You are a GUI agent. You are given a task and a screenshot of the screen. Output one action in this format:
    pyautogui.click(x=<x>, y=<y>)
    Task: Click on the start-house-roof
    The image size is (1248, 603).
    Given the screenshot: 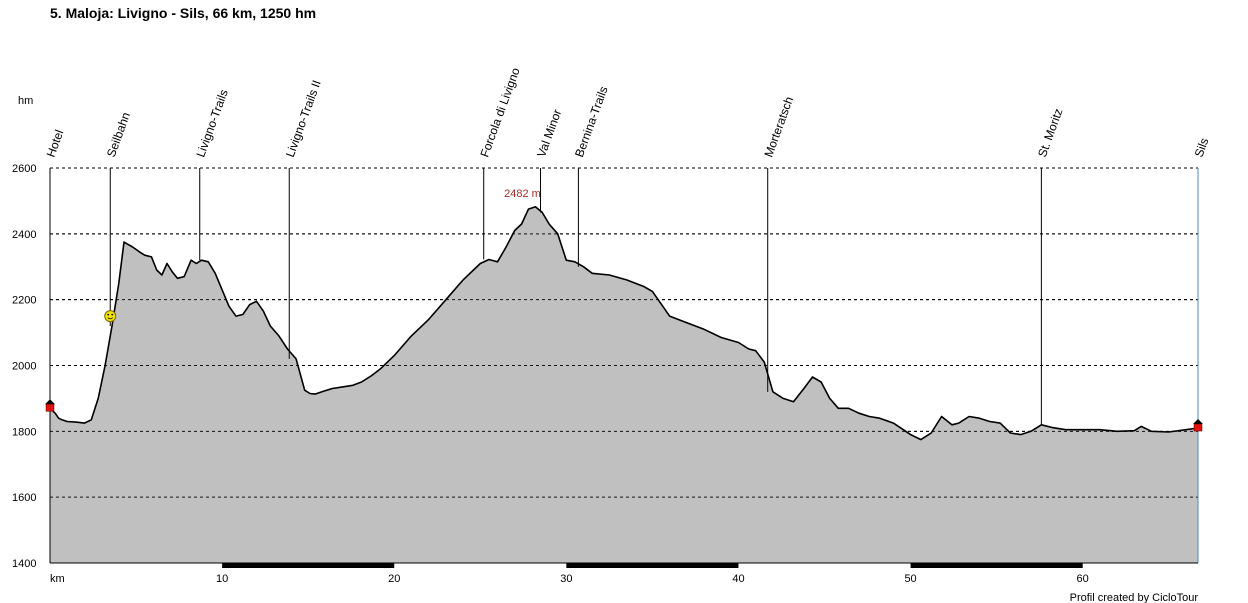 What is the action you would take?
    pyautogui.click(x=50, y=402)
    